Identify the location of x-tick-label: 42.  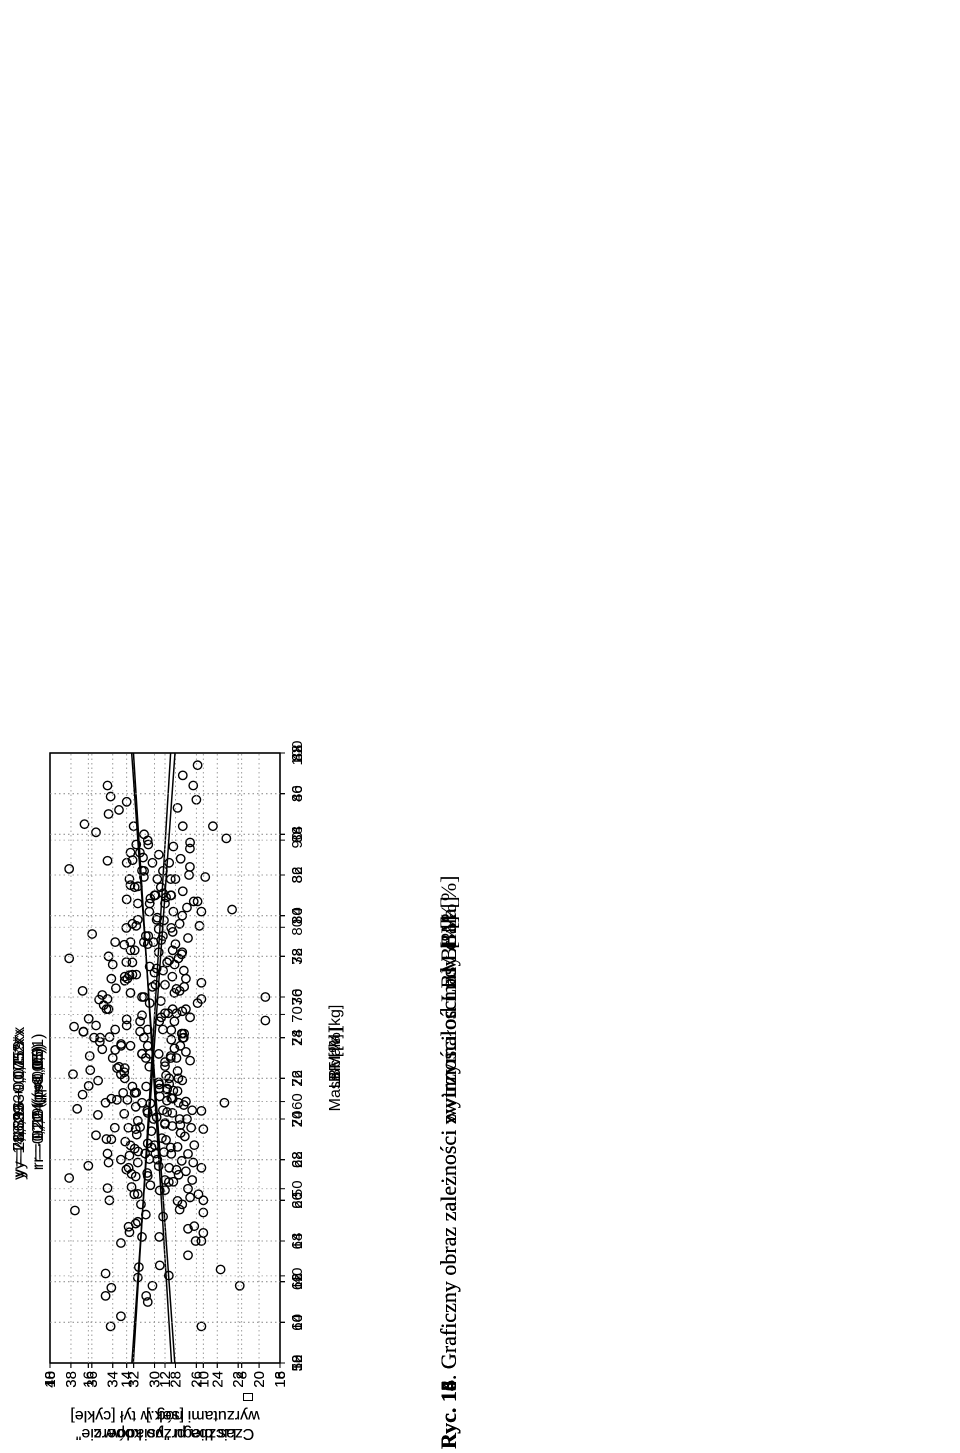
(297, 753).